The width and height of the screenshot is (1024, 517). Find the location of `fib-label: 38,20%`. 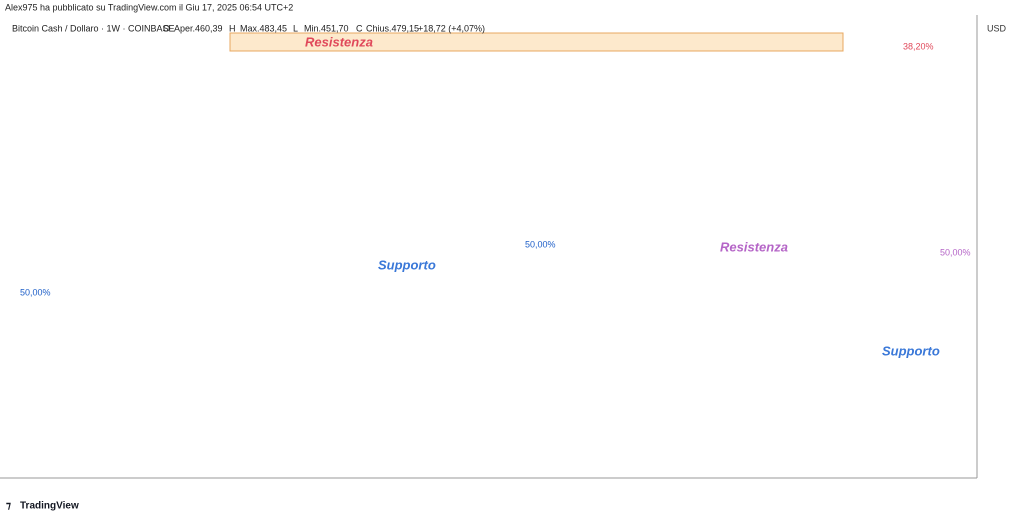

fib-label: 38,20% is located at coordinates (918, 46).